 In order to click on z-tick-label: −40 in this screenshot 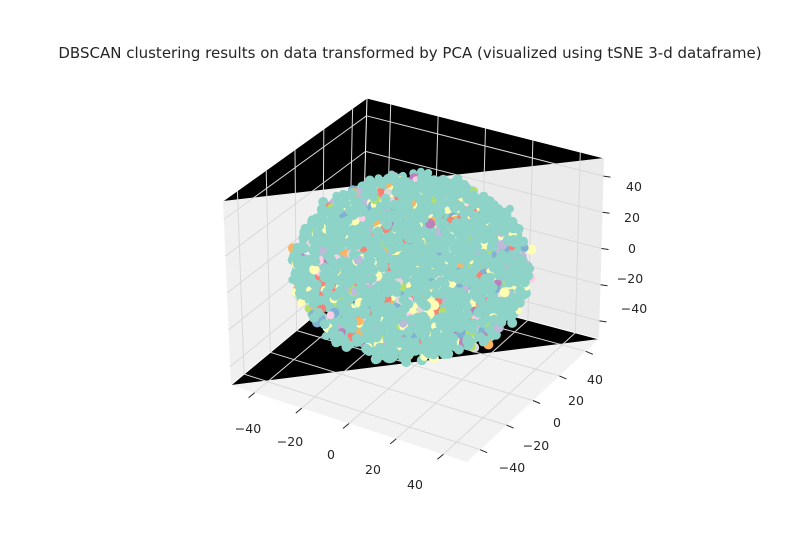, I will do `click(634, 308)`.